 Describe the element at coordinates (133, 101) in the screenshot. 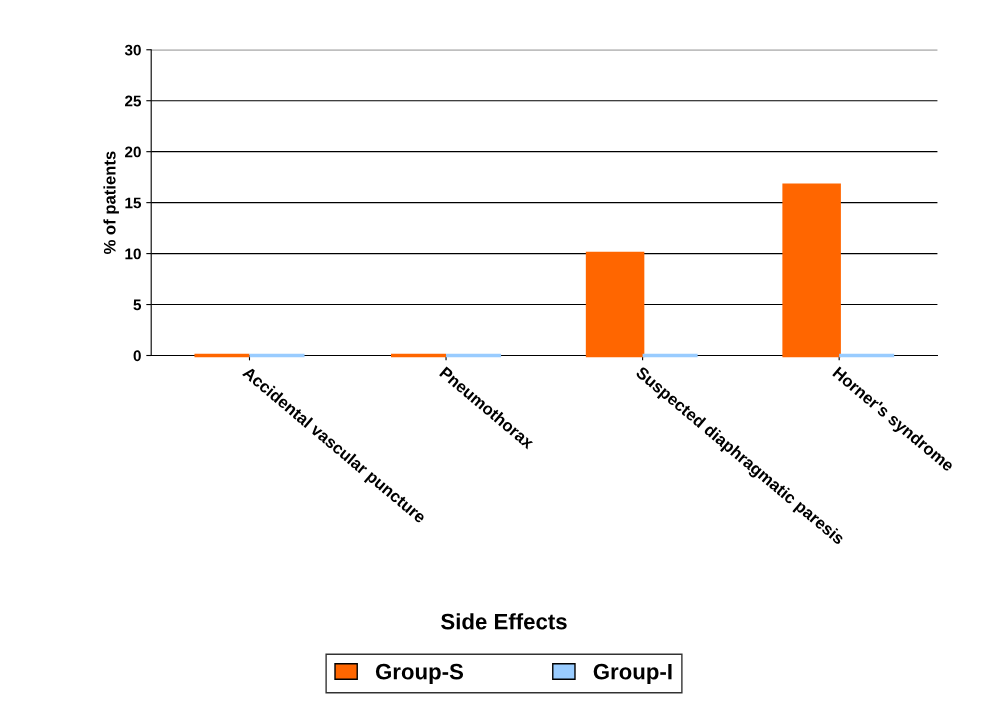

I see `y-tick-label: 25` at that location.